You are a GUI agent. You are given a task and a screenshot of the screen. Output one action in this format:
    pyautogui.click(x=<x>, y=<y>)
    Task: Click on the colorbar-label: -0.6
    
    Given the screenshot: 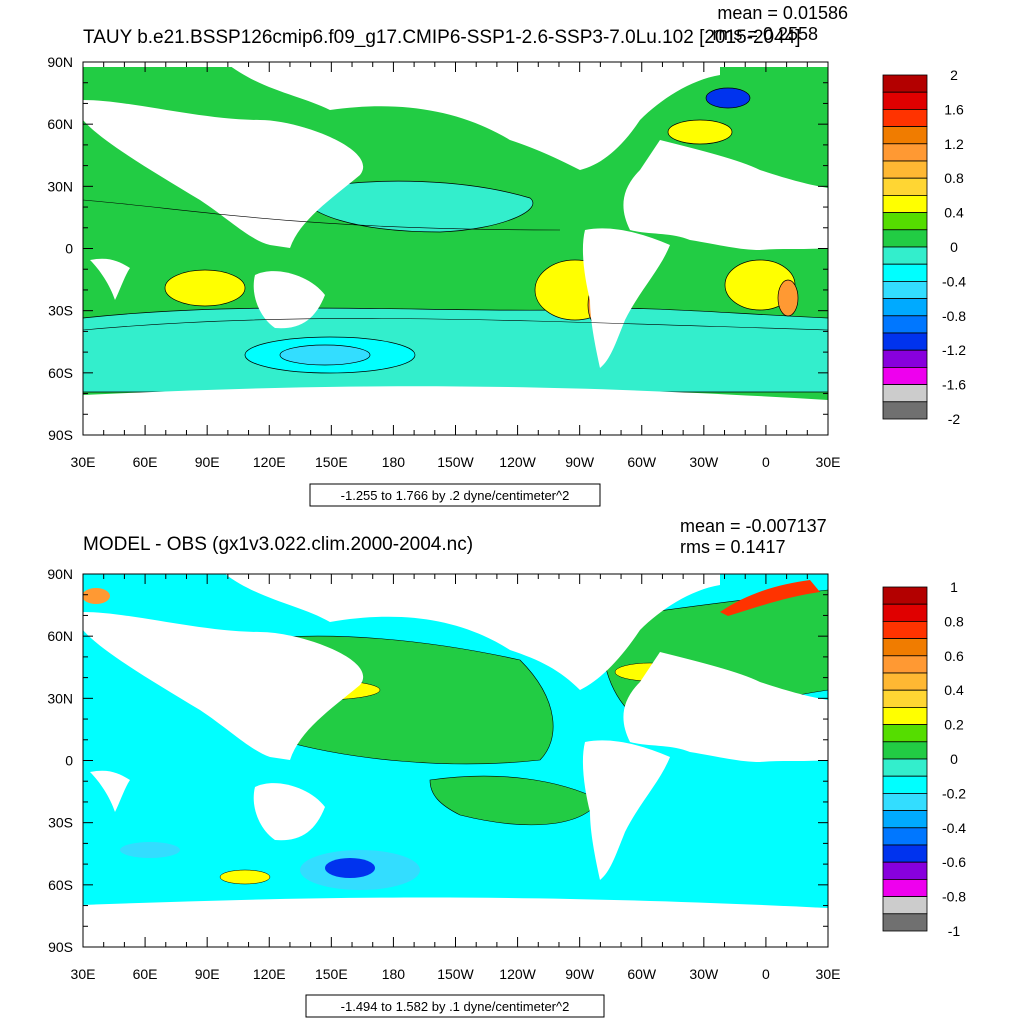 What is the action you would take?
    pyautogui.click(x=954, y=862)
    